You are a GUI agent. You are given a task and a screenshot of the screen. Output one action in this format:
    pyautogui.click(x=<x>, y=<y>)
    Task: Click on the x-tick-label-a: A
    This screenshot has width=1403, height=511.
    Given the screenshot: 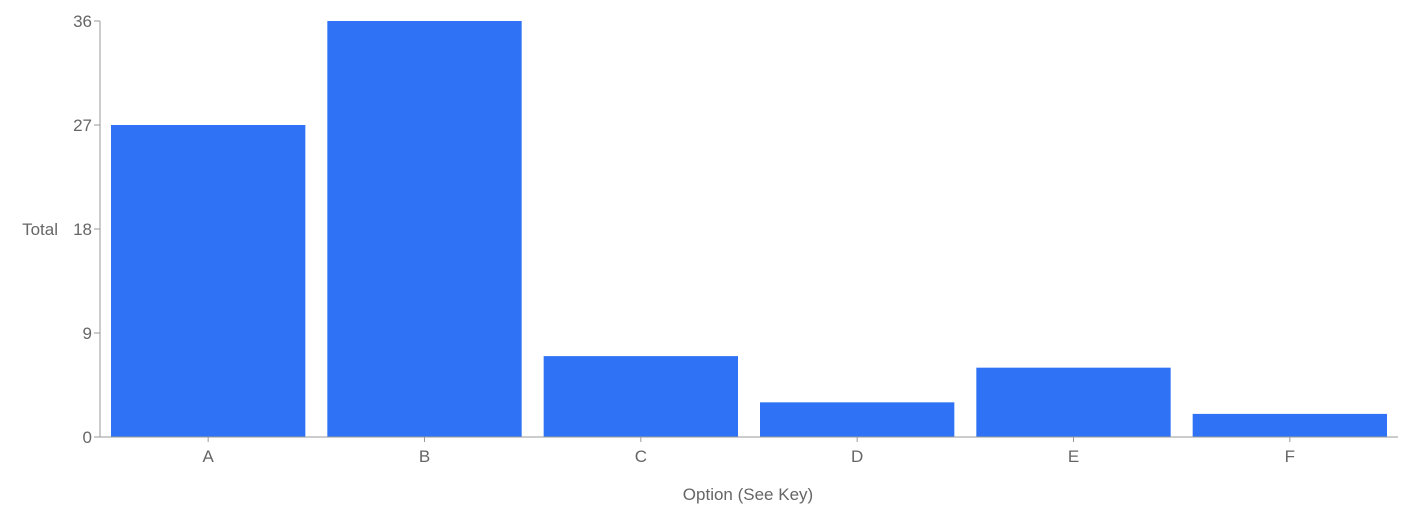 What is the action you would take?
    pyautogui.click(x=208, y=456)
    